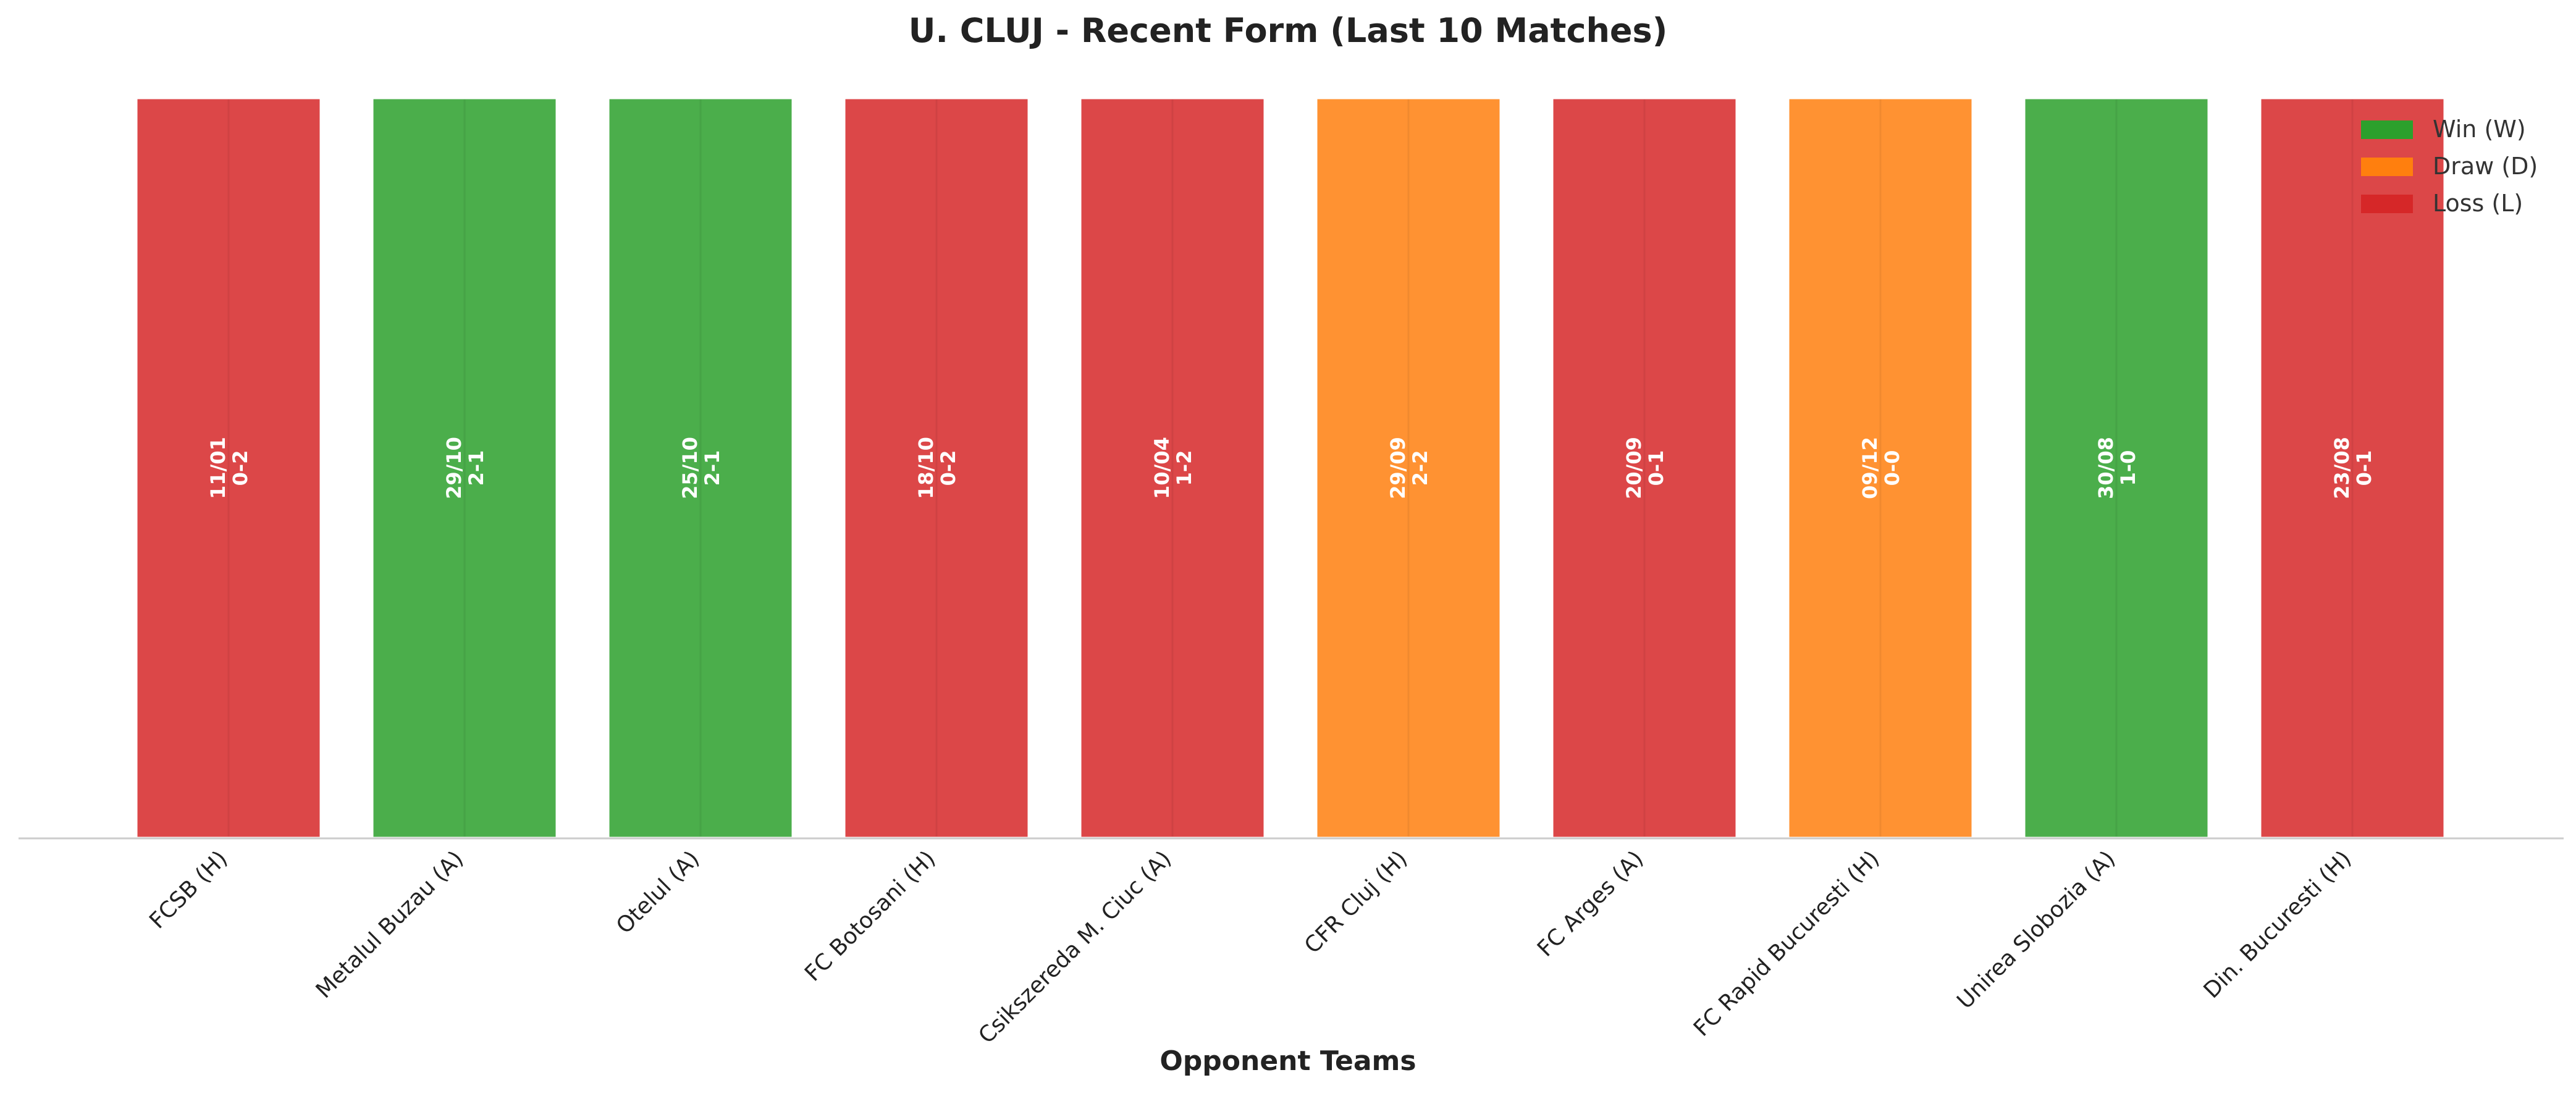 The image size is (2576, 1096). Describe the element at coordinates (658, 892) in the screenshot. I see `x-tick-label: Otelul (A)` at that location.